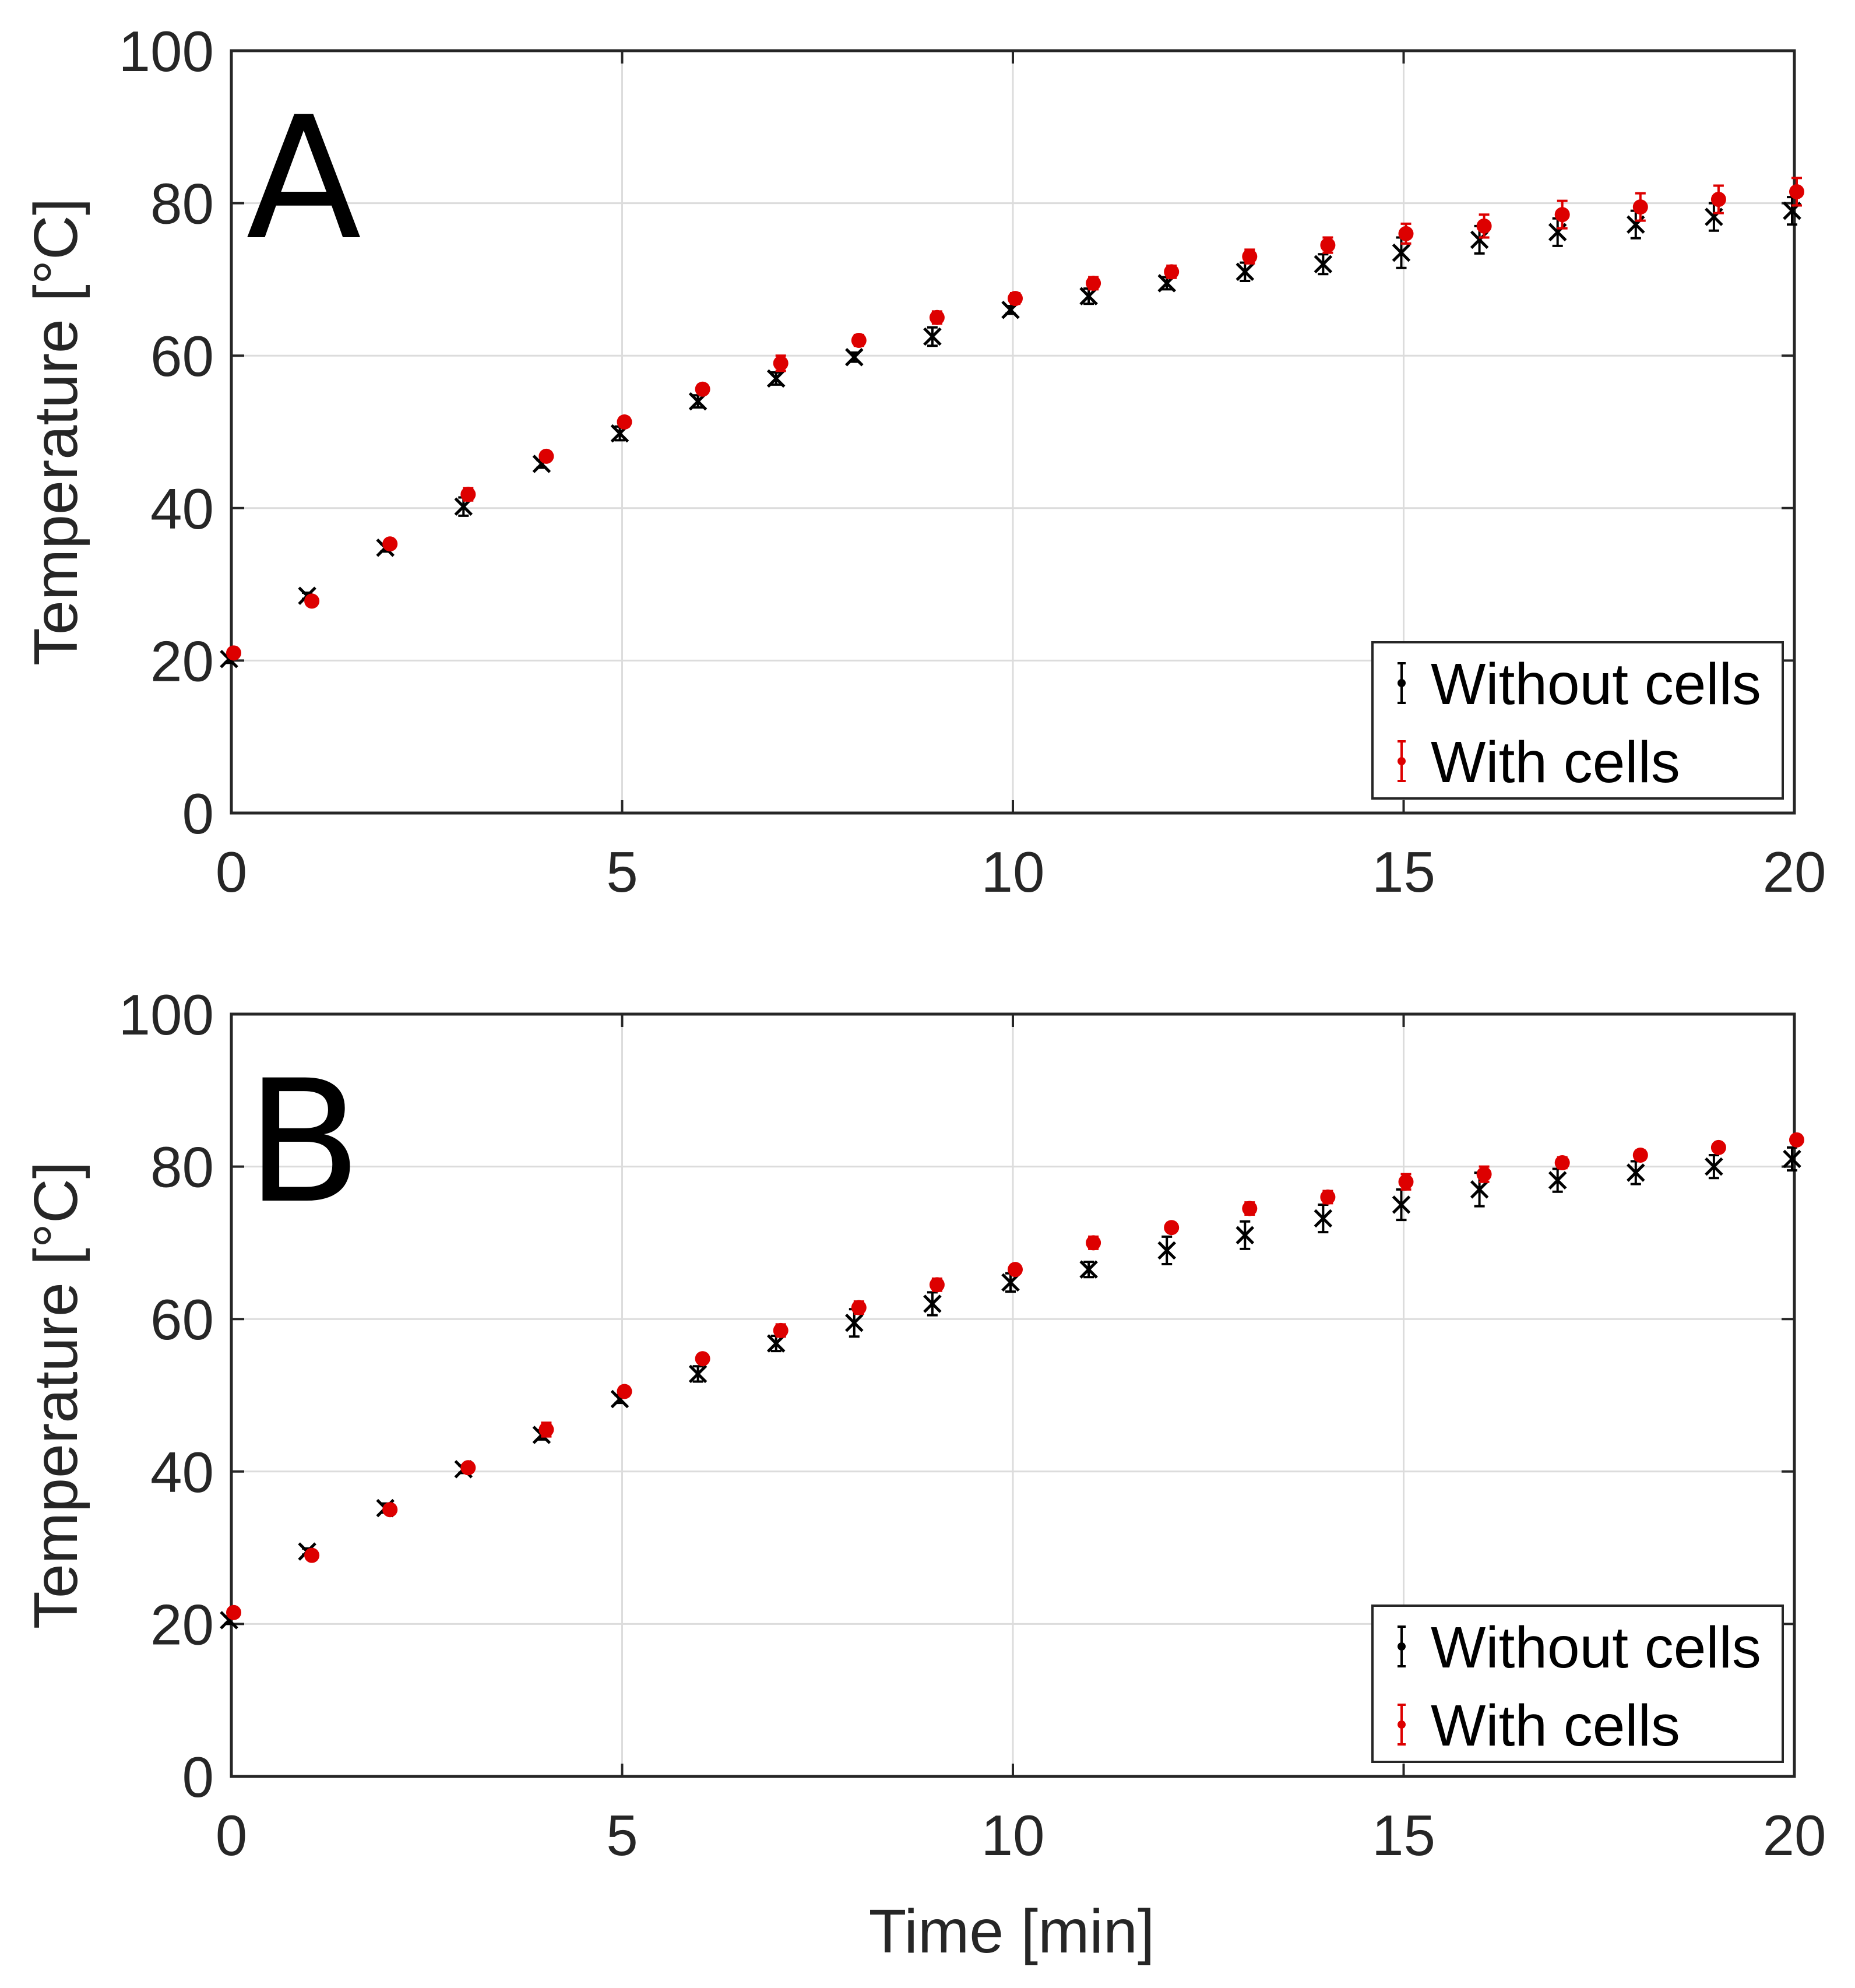  I want to click on panel-a-y-tick-label: 80, so click(182, 204).